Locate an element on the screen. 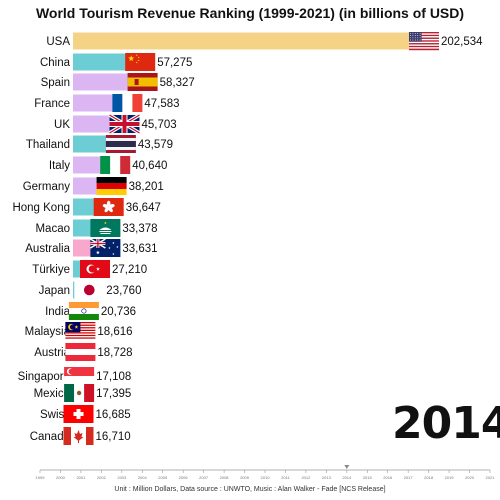 The image size is (500, 500). bar-row: Austria 18,728 is located at coordinates (83, 352).